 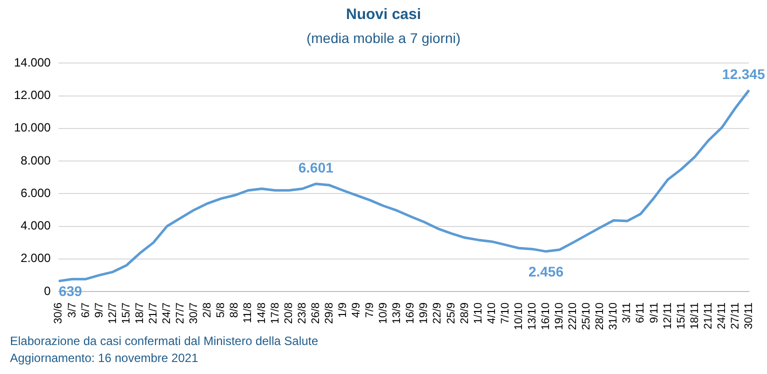 What do you see at coordinates (70, 290) in the screenshot?
I see `annotation: 639` at bounding box center [70, 290].